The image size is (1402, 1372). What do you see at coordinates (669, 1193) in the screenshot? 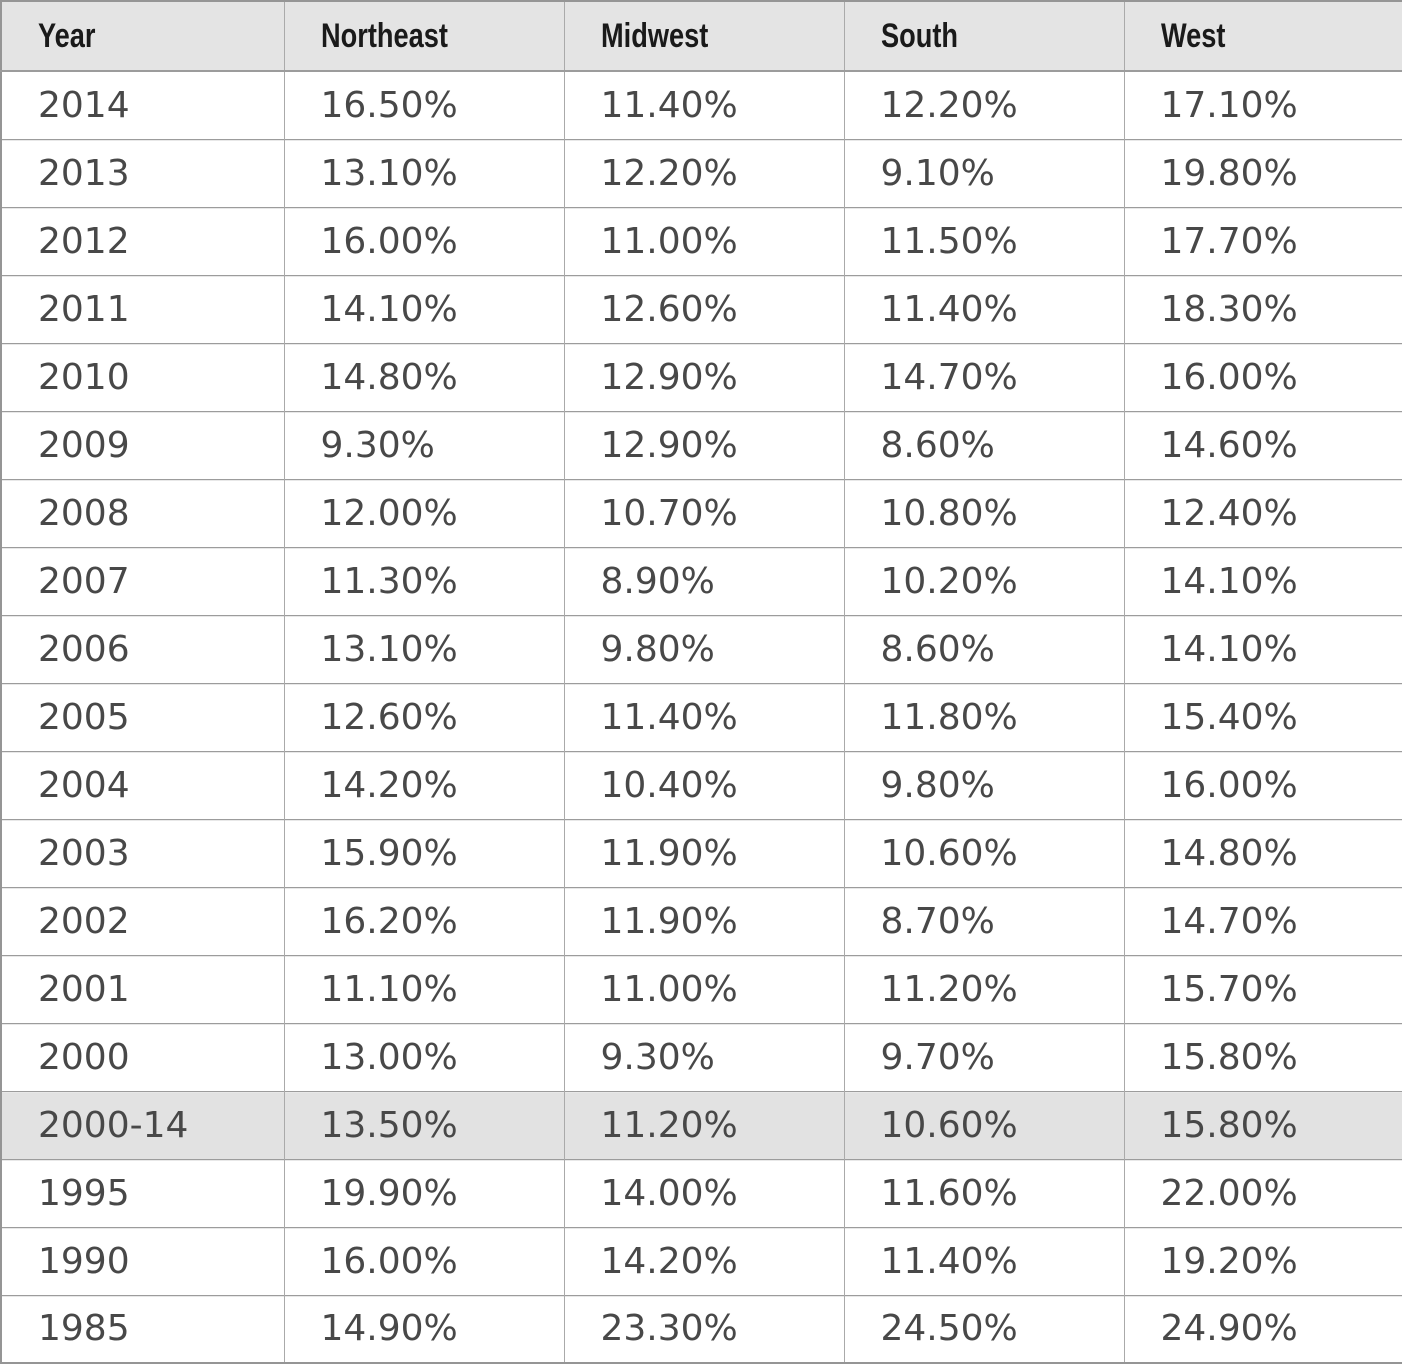
I see `midwest-value: 14.00%` at bounding box center [669, 1193].